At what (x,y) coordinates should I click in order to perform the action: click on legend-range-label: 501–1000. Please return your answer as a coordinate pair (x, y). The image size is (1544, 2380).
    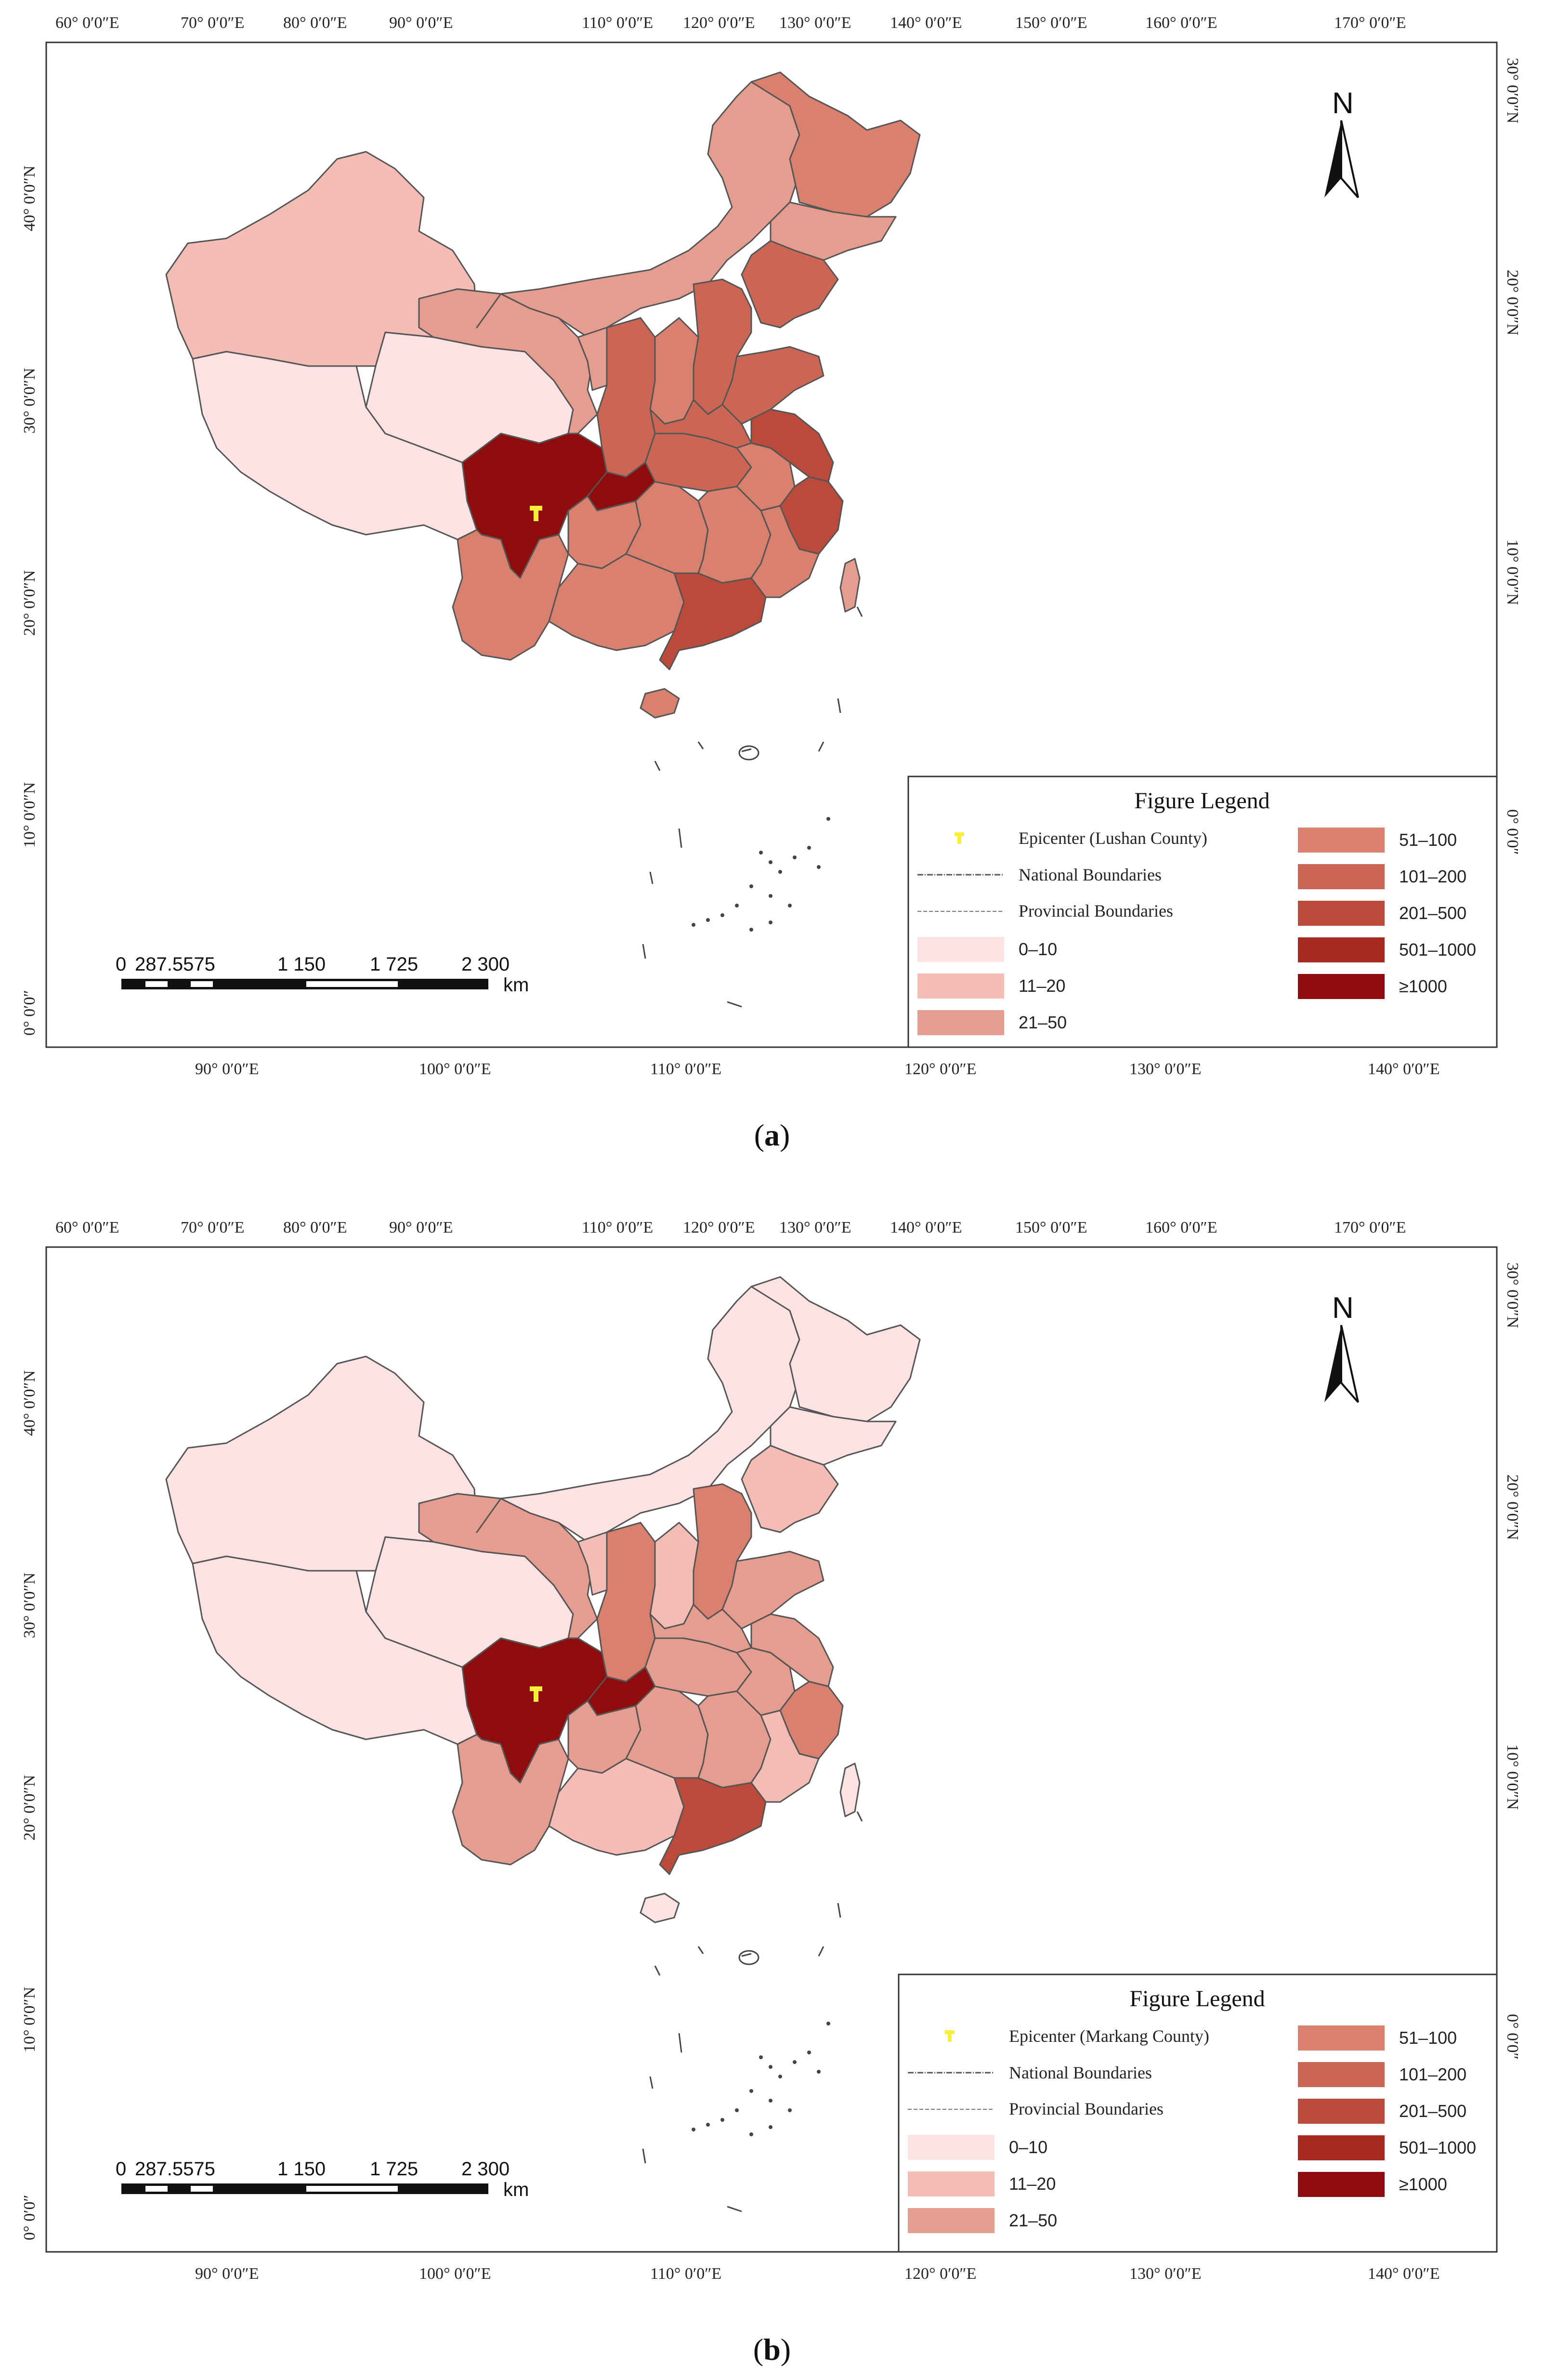
    Looking at the image, I should click on (1437, 950).